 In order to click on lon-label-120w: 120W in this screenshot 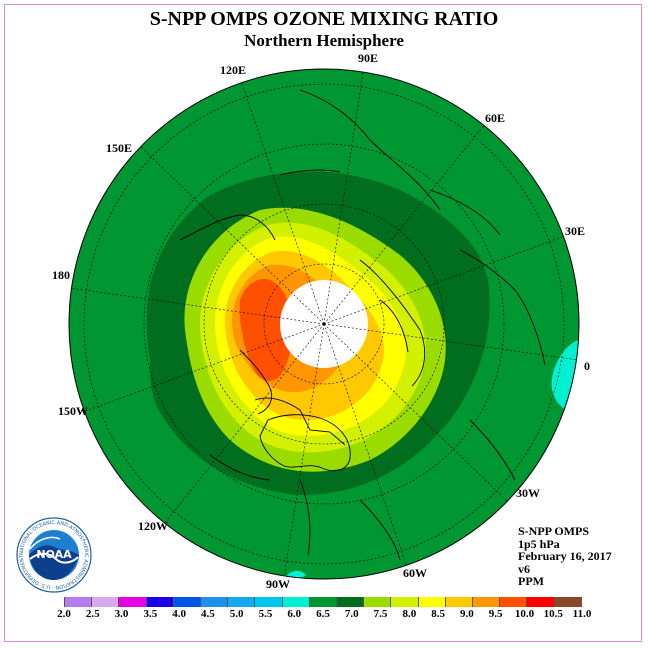, I will do `click(153, 526)`.